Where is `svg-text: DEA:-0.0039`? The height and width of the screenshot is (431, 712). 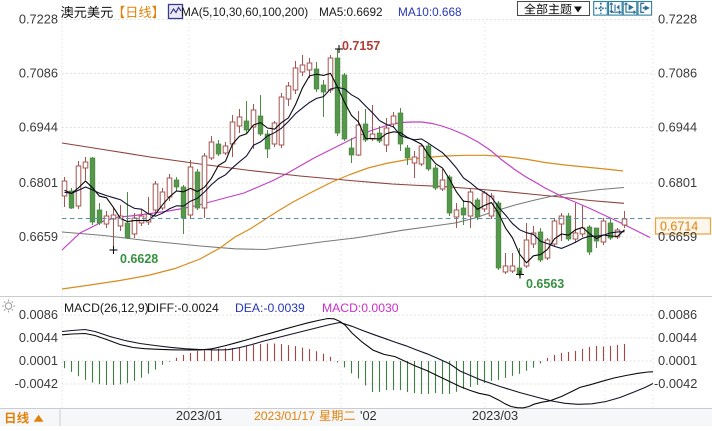
svg-text: DEA:-0.0039 is located at coordinates (270, 308).